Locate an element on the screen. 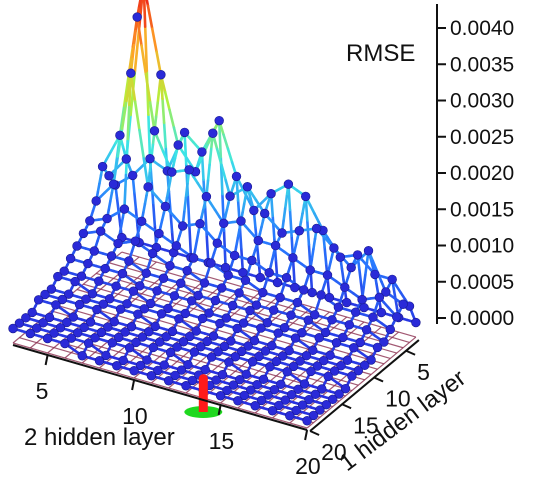 The image size is (550, 484). y-axis-tick is located at coordinates (314, 433).